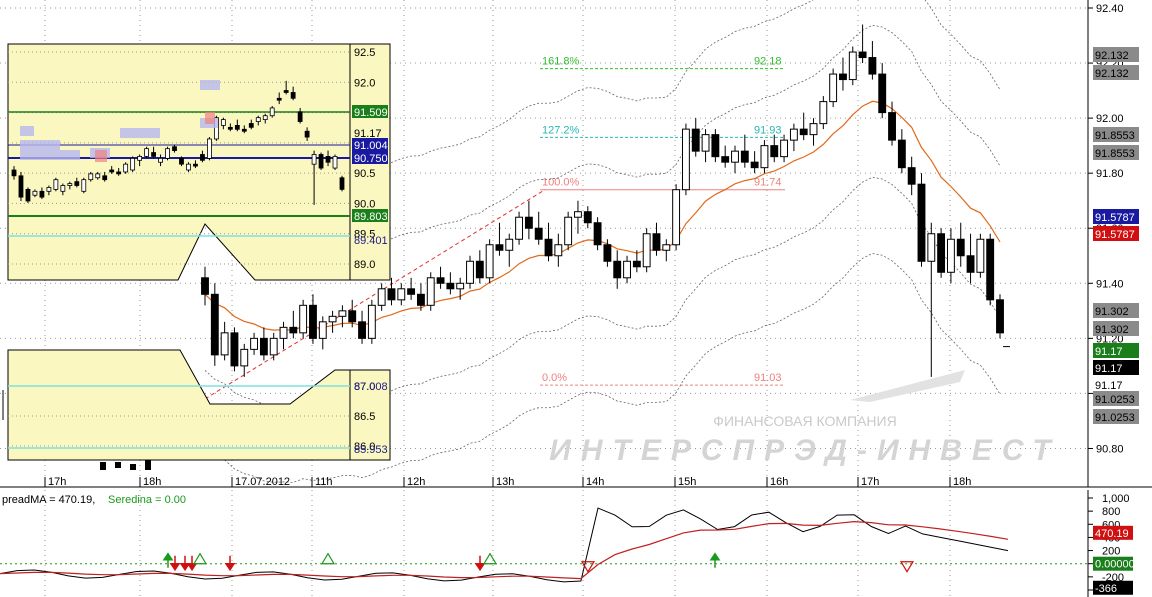  Describe the element at coordinates (147, 500) in the screenshot. I see `indicator-legend-seredina: Seredina = 0.00` at that location.